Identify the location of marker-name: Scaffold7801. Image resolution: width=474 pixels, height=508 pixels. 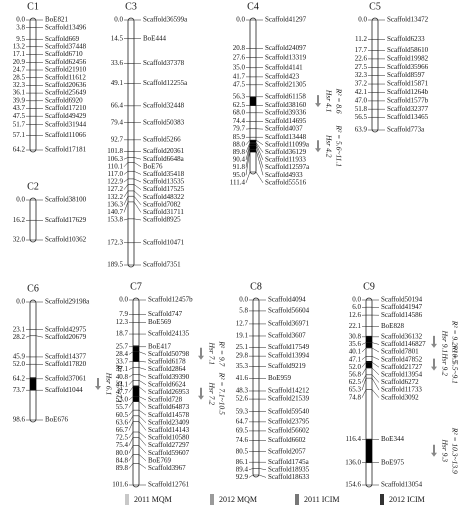
(400, 352).